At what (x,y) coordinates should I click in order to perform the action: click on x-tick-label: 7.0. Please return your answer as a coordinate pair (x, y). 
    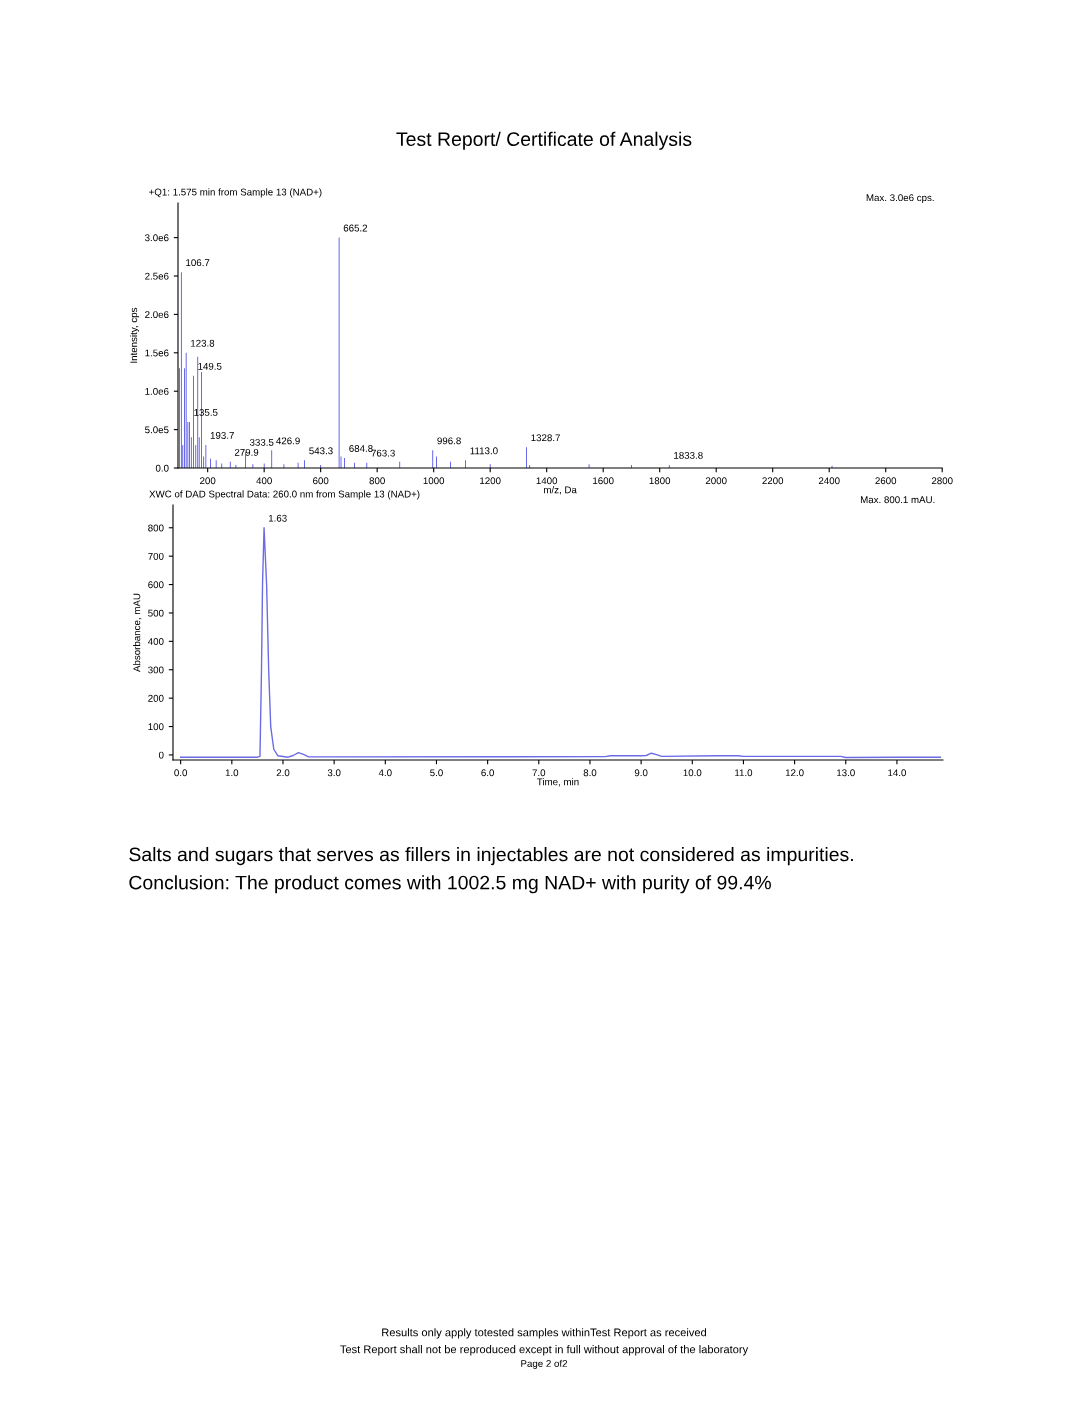
    Looking at the image, I should click on (539, 773).